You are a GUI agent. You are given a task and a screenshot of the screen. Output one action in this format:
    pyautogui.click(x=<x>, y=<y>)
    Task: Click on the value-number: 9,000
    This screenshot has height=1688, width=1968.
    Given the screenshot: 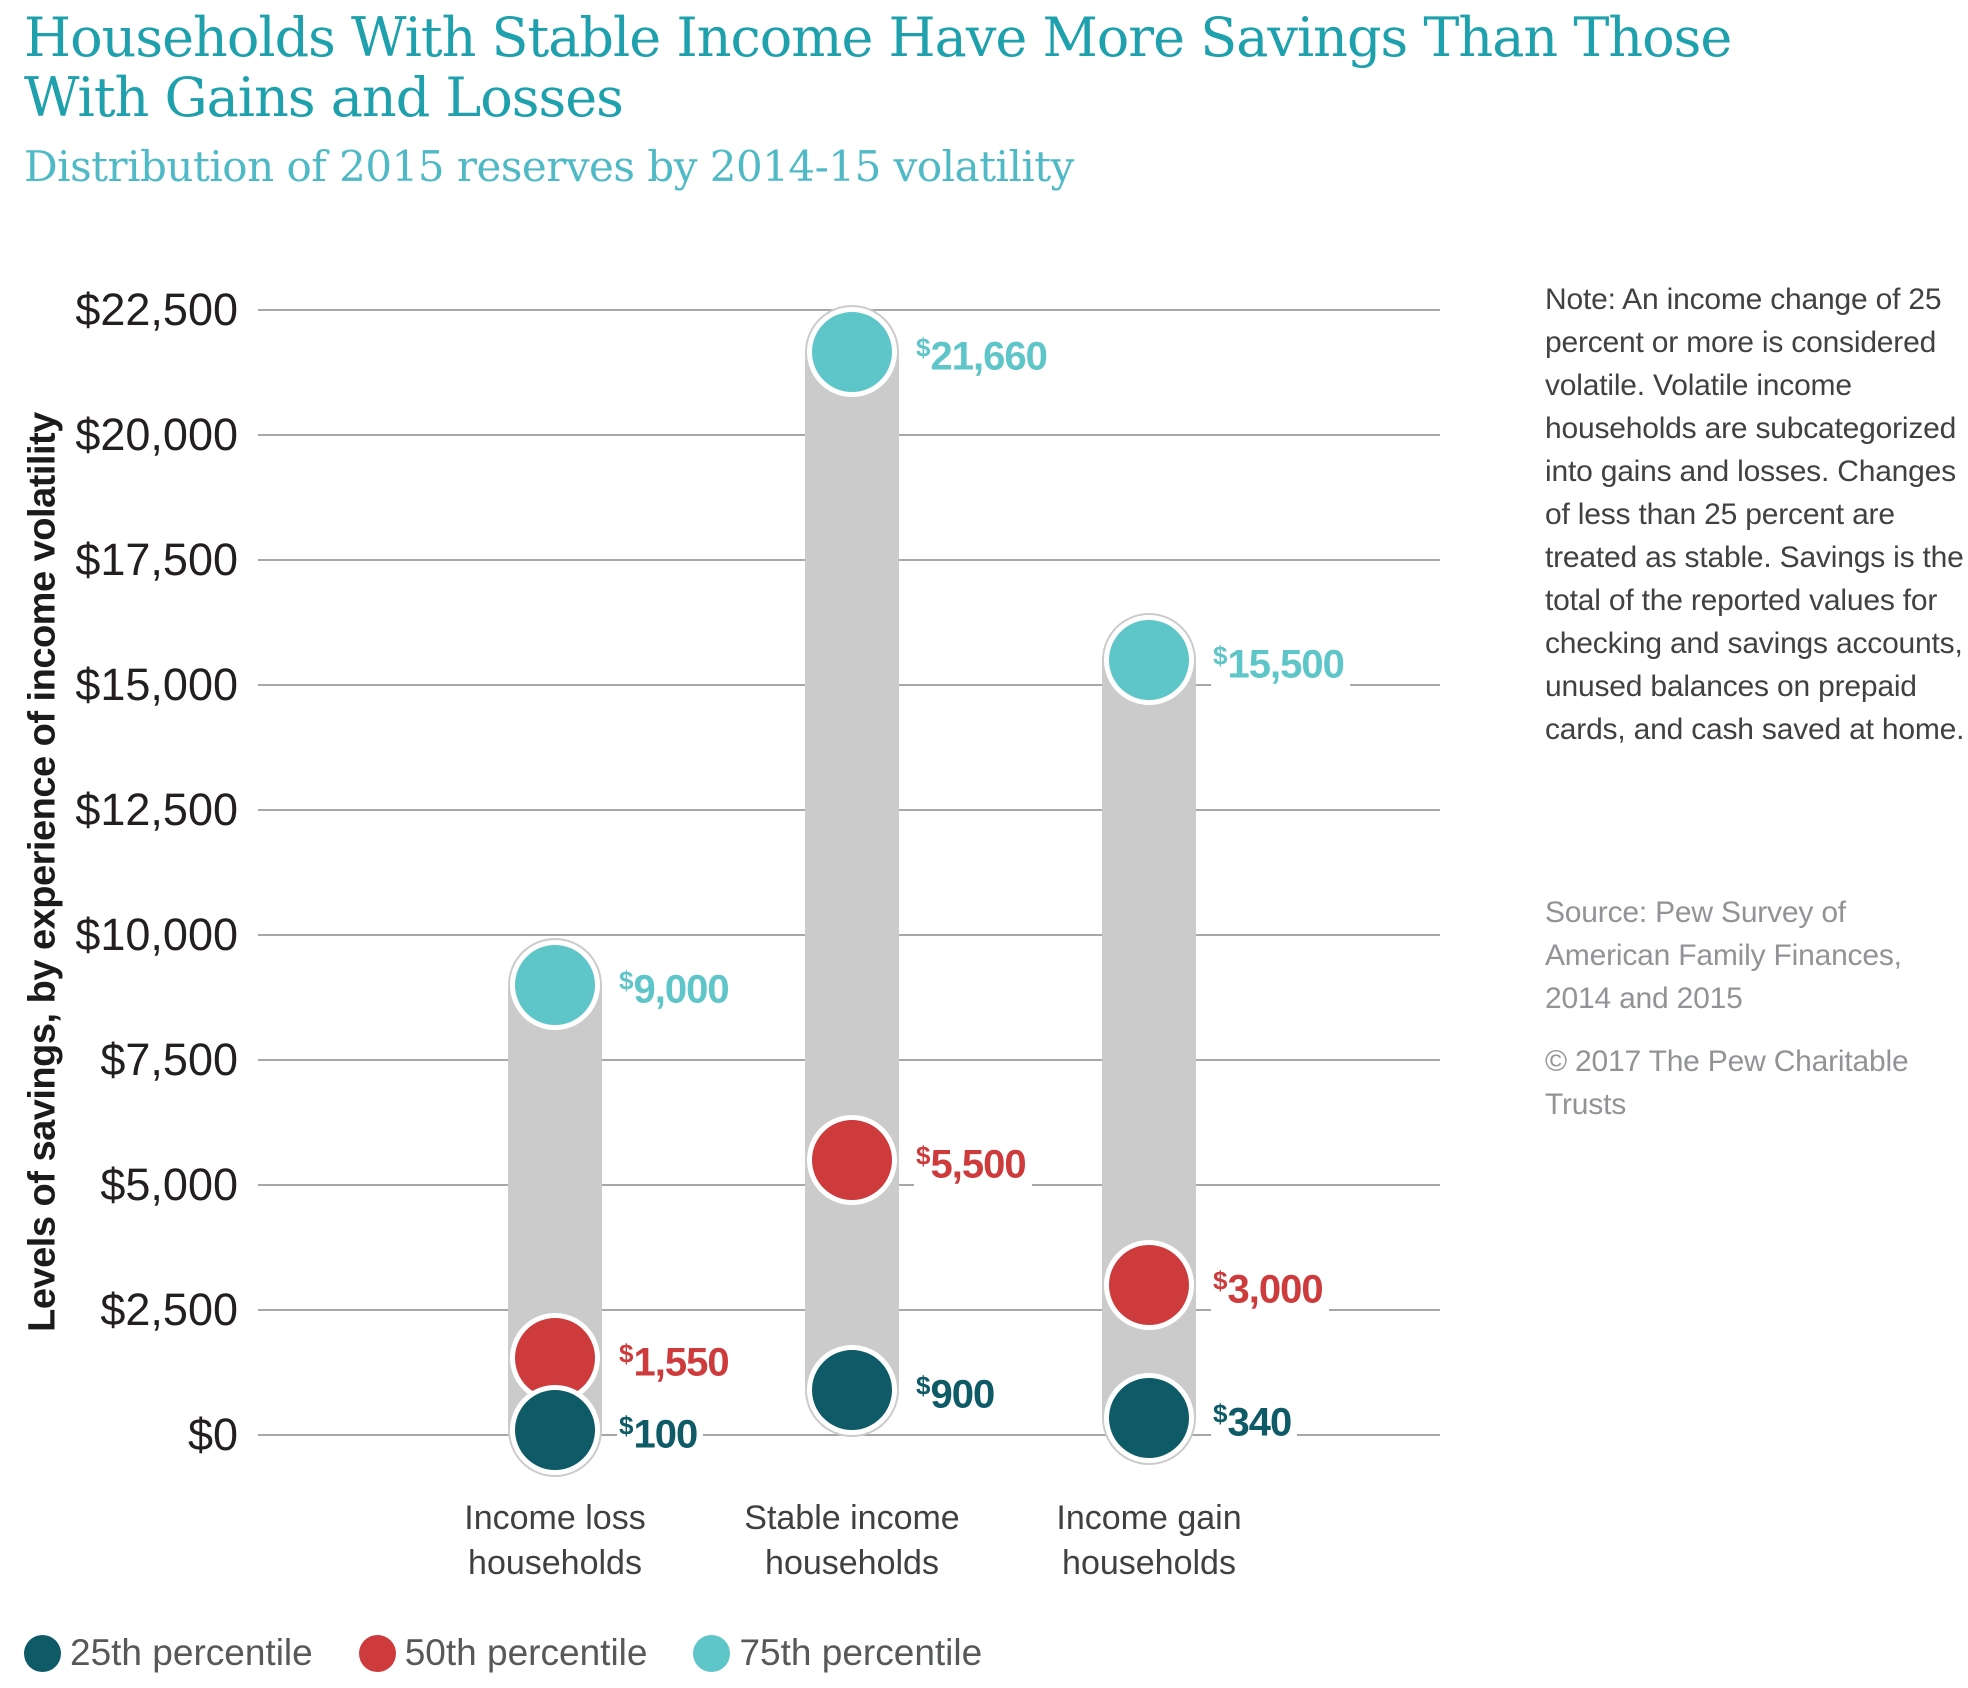 What is the action you would take?
    pyautogui.click(x=681, y=989)
    